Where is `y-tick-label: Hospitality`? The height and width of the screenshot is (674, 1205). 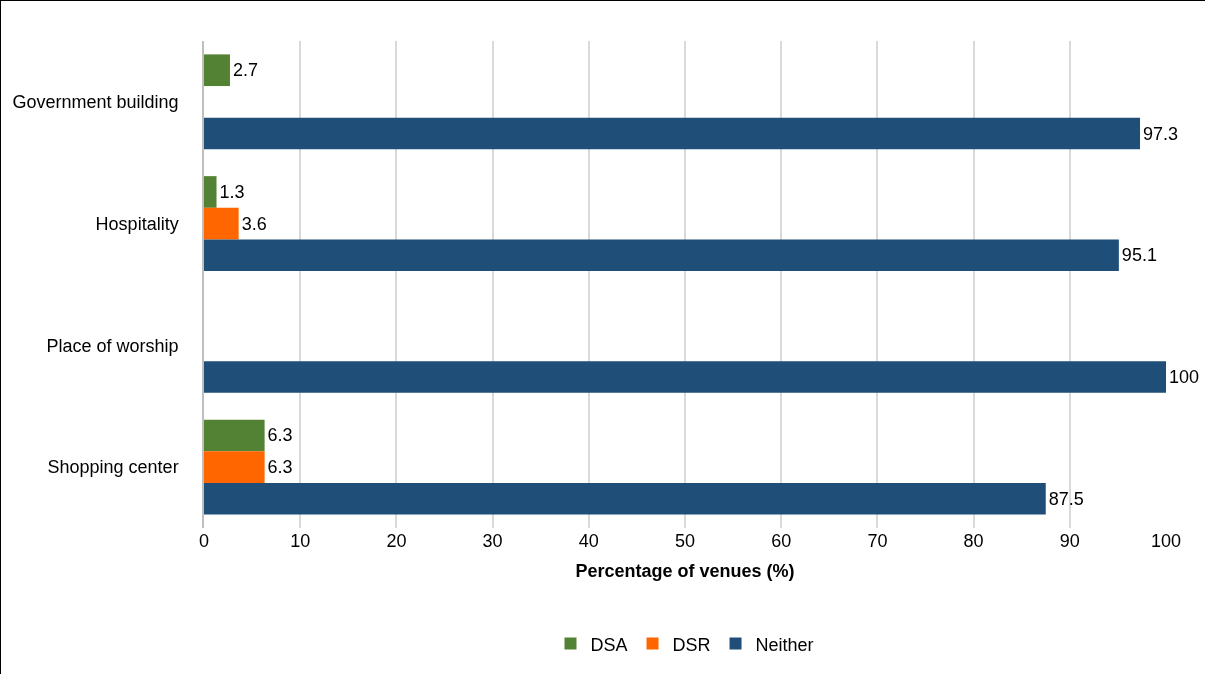
y-tick-label: Hospitality is located at coordinates (137, 223).